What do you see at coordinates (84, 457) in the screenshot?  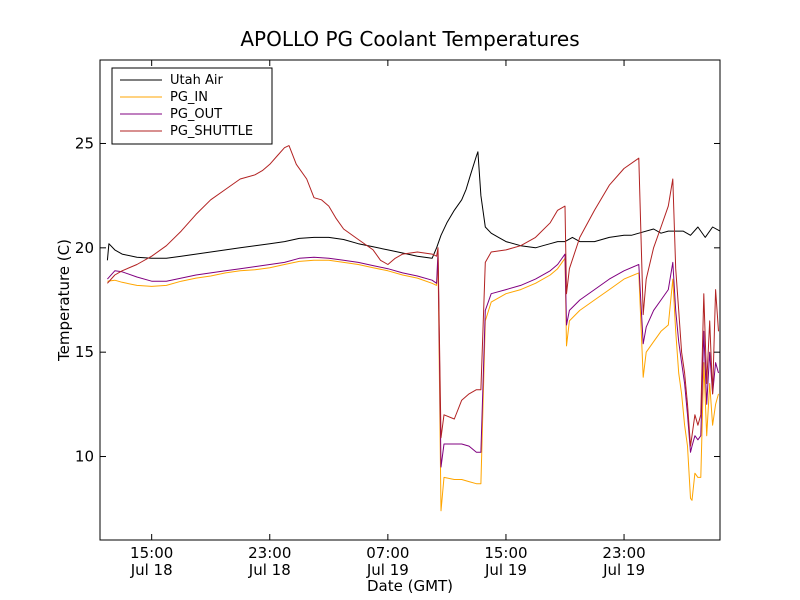 I see `y-tick-label: 10` at bounding box center [84, 457].